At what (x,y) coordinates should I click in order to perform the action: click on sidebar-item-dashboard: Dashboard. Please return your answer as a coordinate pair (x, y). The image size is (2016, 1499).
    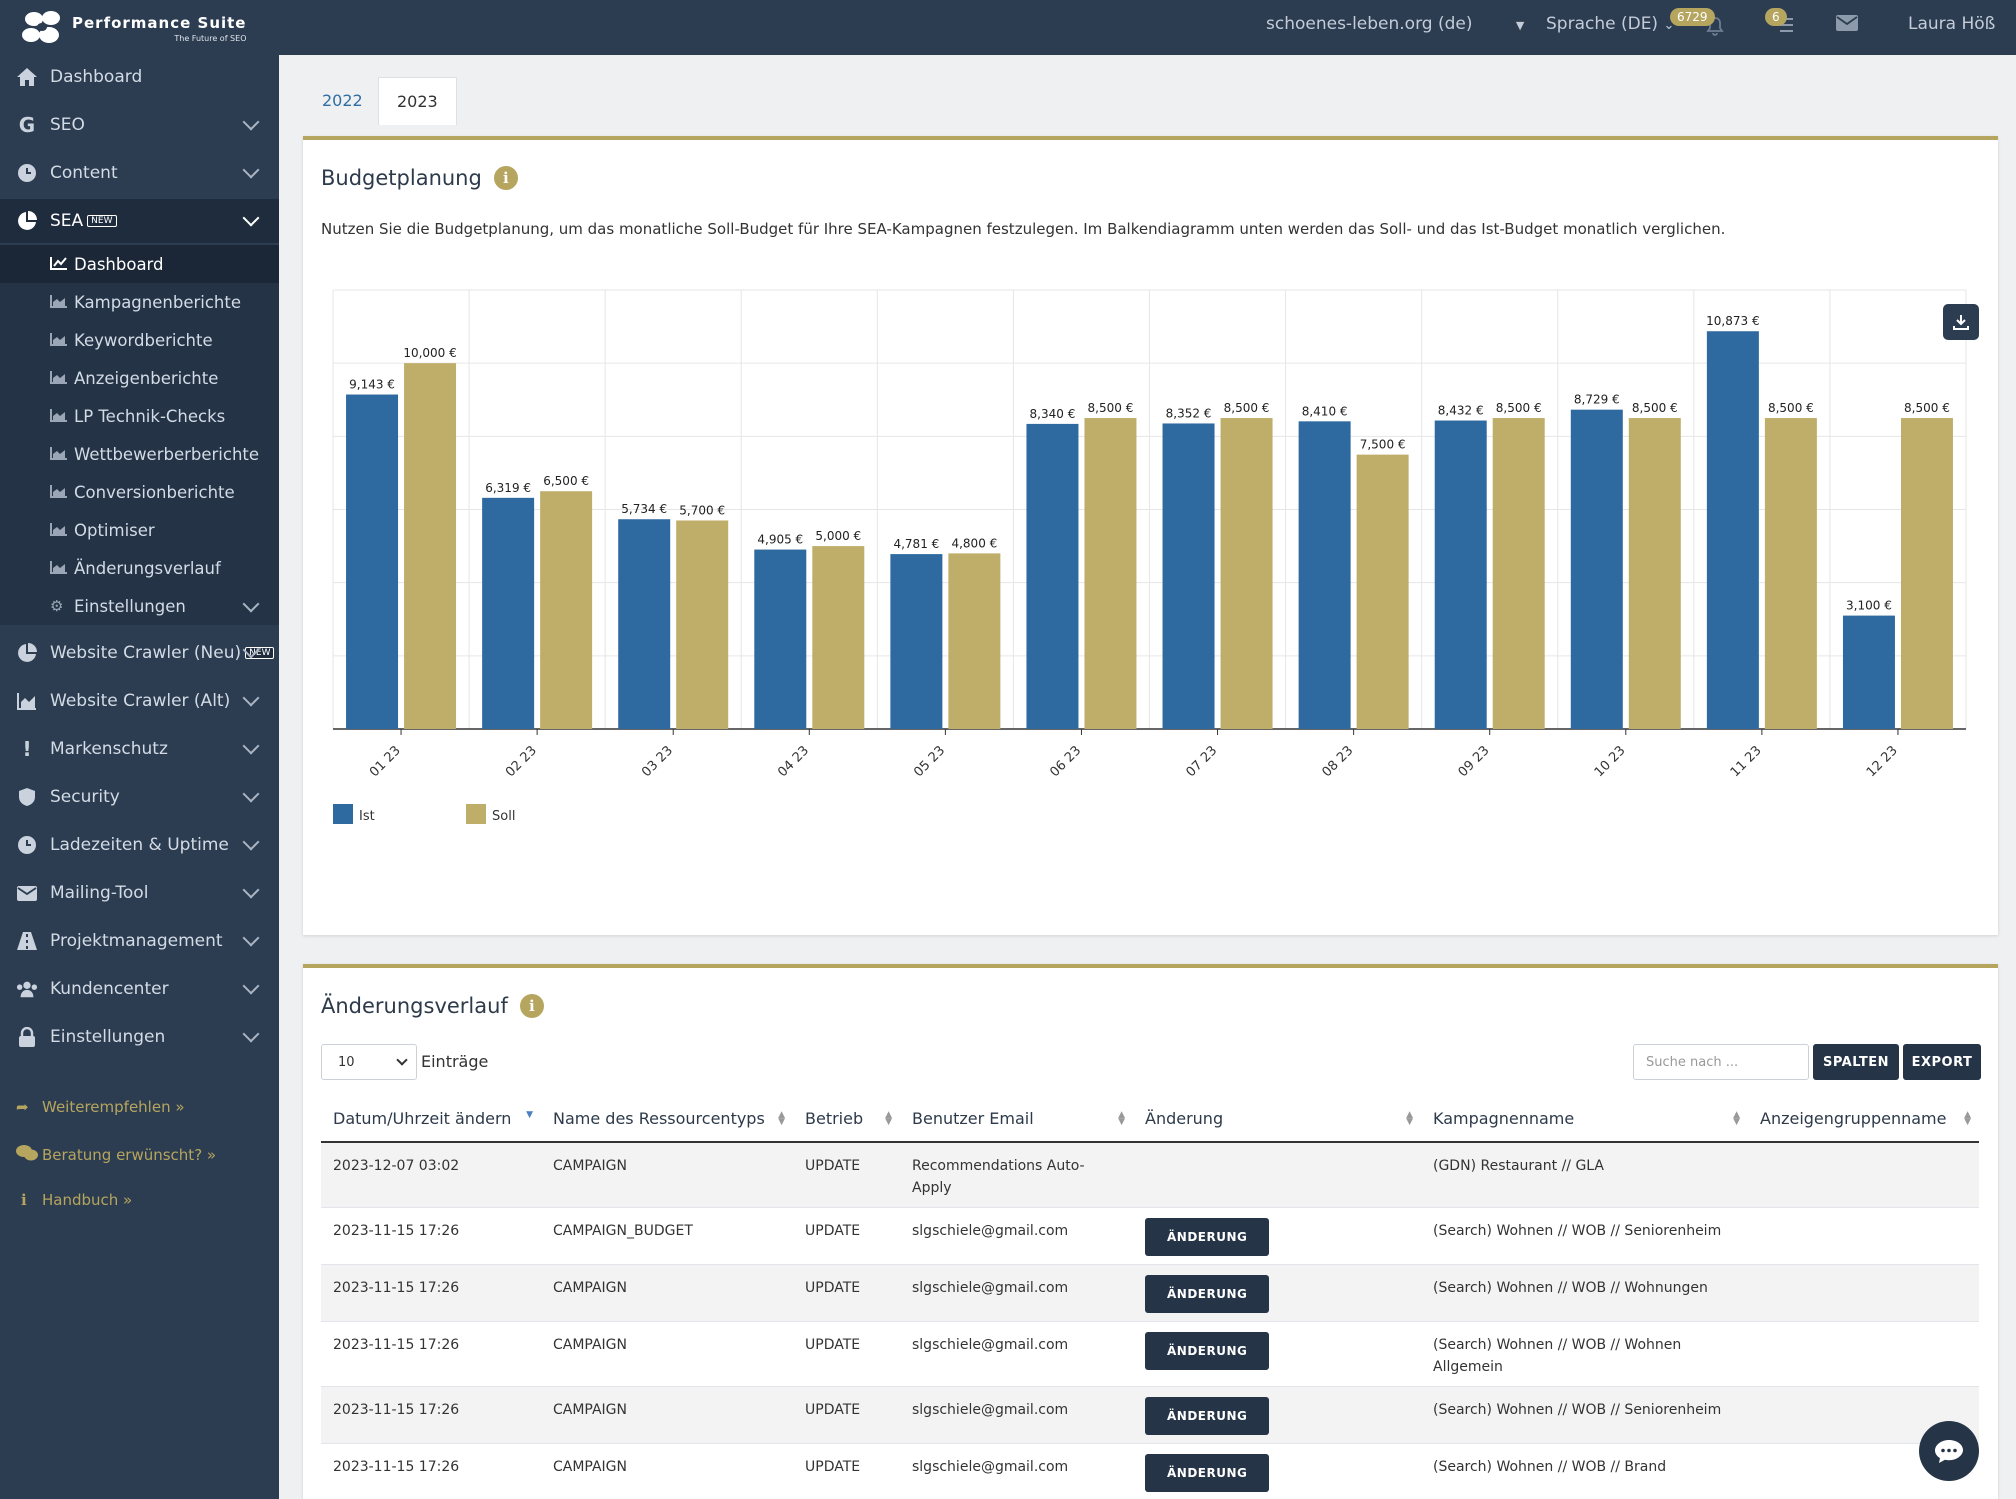
    Looking at the image, I should click on (139, 77).